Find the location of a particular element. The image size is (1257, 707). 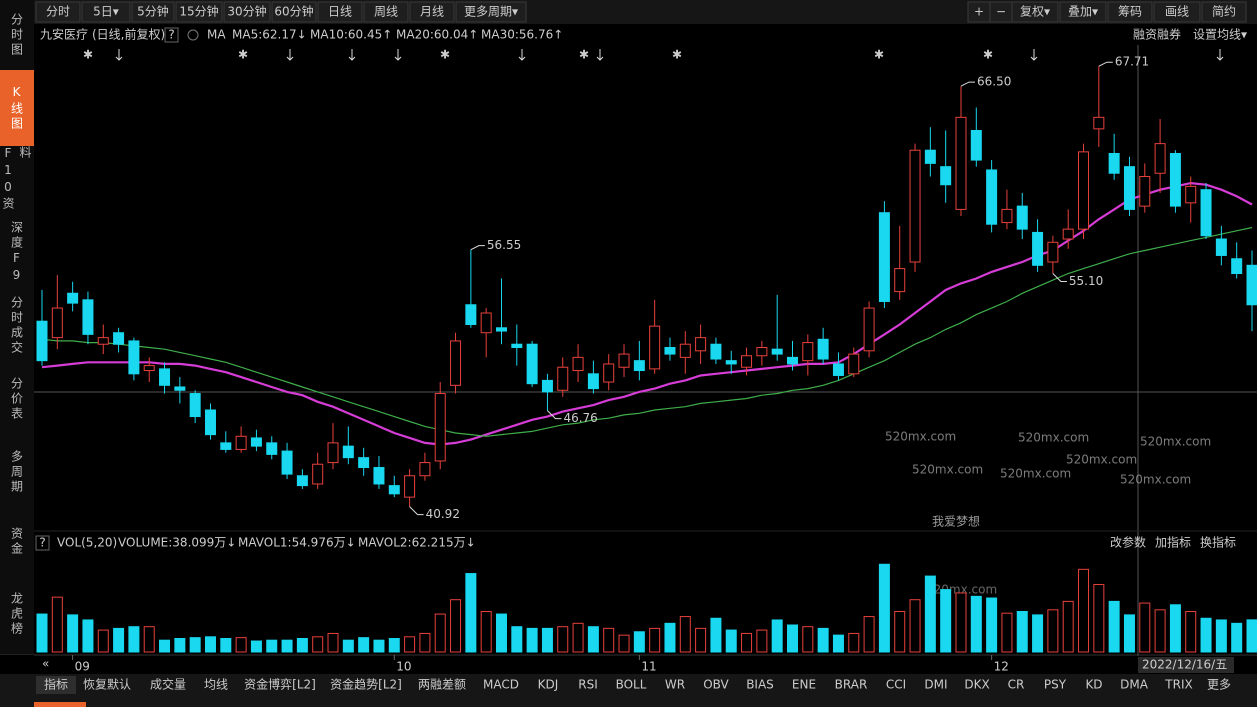

volume-link: 加指标 is located at coordinates (1173, 542).